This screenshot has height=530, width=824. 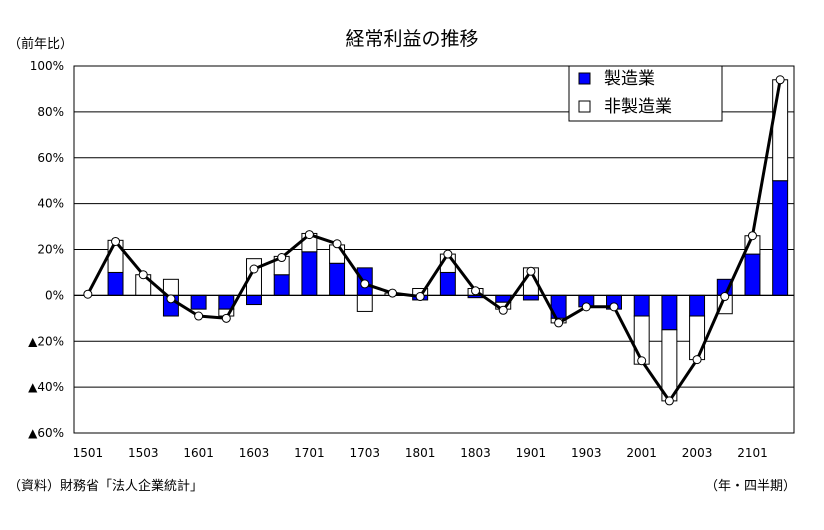 I want to click on x-tick-label: 1701, so click(x=309, y=453).